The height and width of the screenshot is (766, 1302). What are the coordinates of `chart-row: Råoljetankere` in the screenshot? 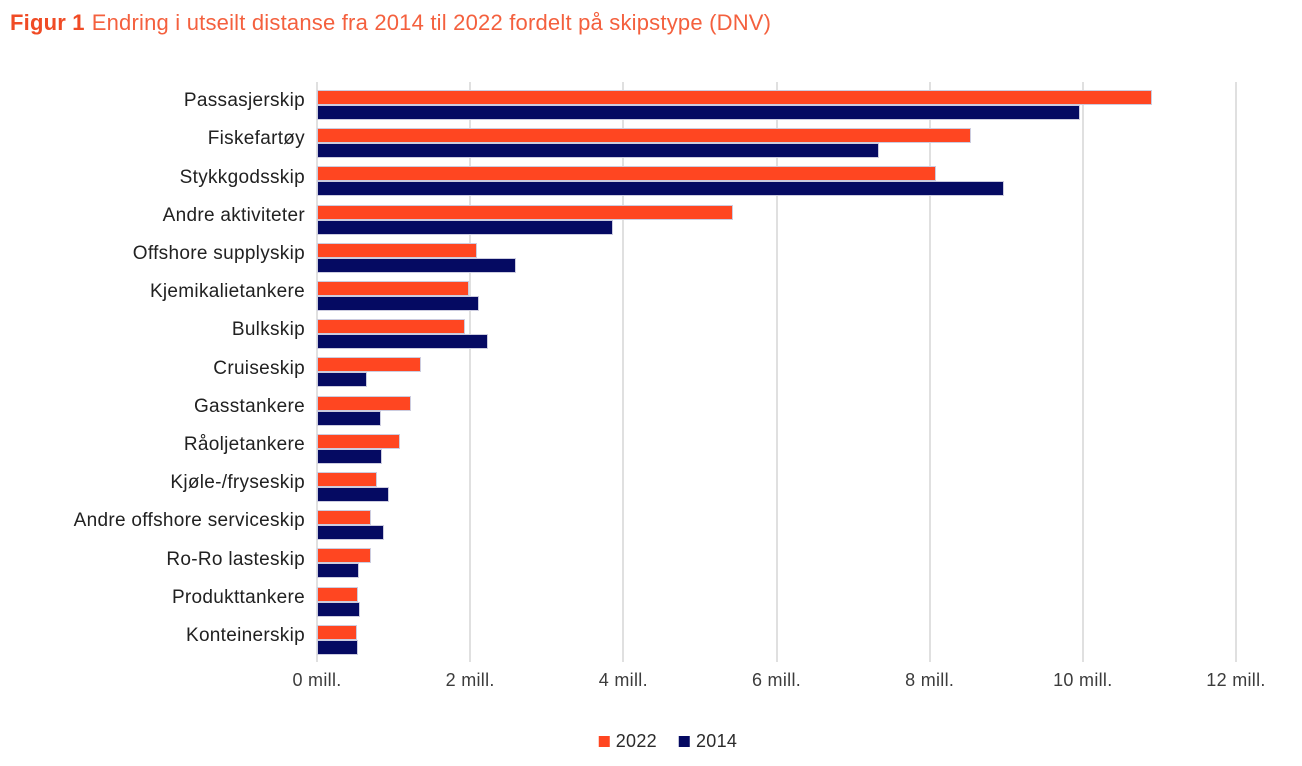 It's located at (618, 445).